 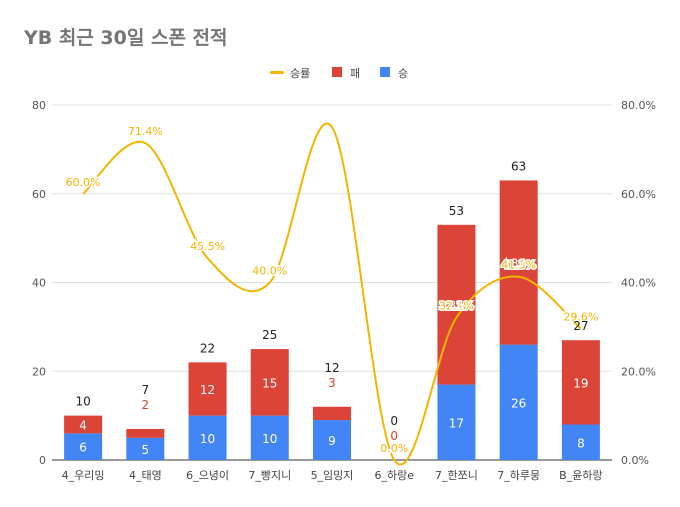 What do you see at coordinates (125, 38) in the screenshot?
I see `chart-title: YB 최근 30일 스폰 전적` at bounding box center [125, 38].